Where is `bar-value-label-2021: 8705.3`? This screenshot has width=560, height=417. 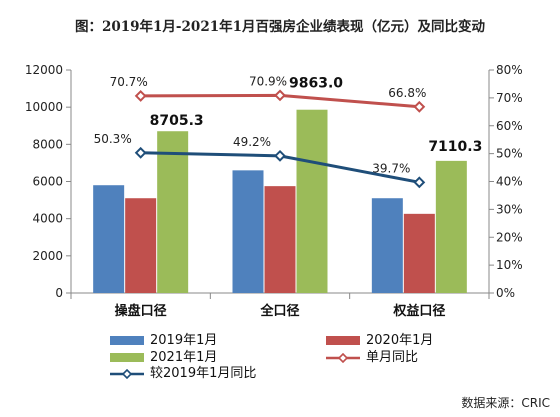
bar-value-label-2021: 8705.3 is located at coordinates (177, 121).